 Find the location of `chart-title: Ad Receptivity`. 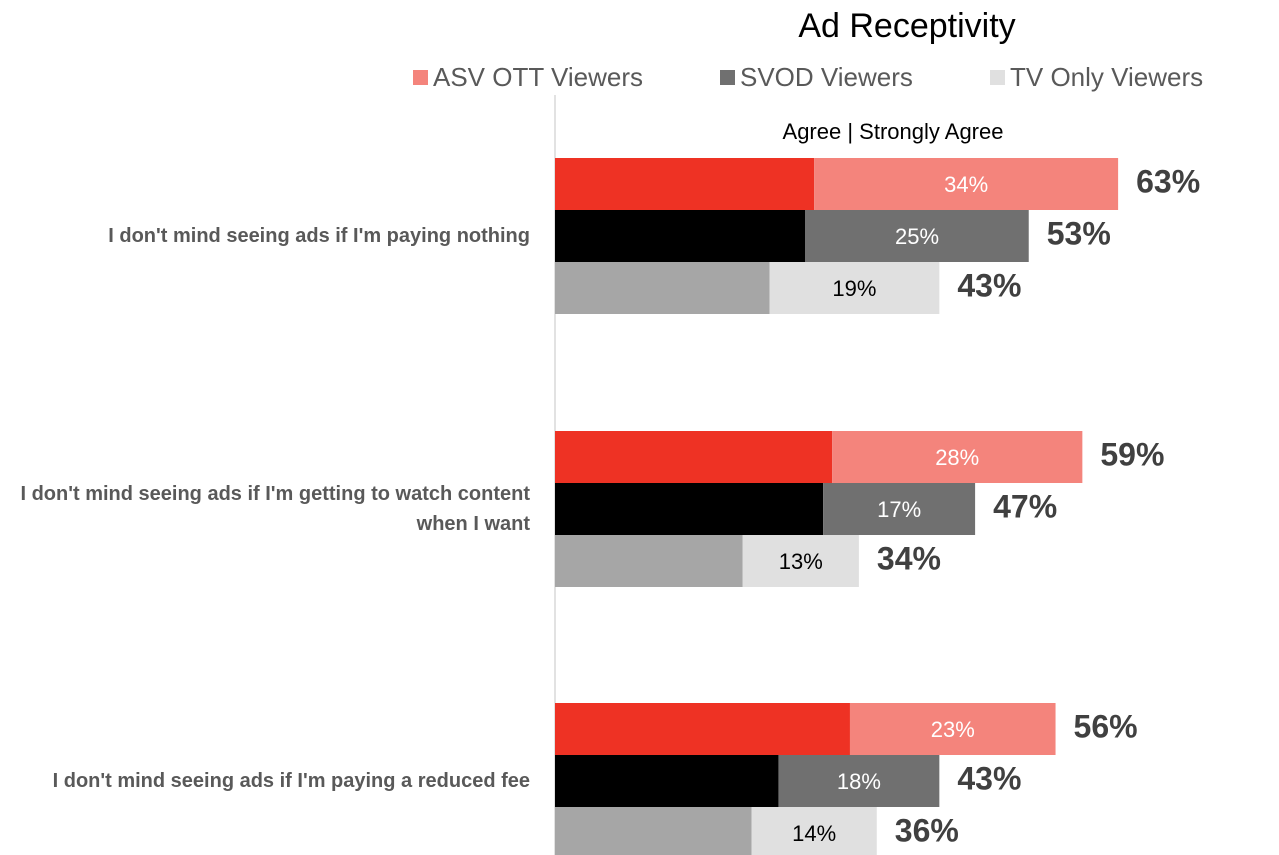

chart-title: Ad Receptivity is located at coordinates (906, 26).